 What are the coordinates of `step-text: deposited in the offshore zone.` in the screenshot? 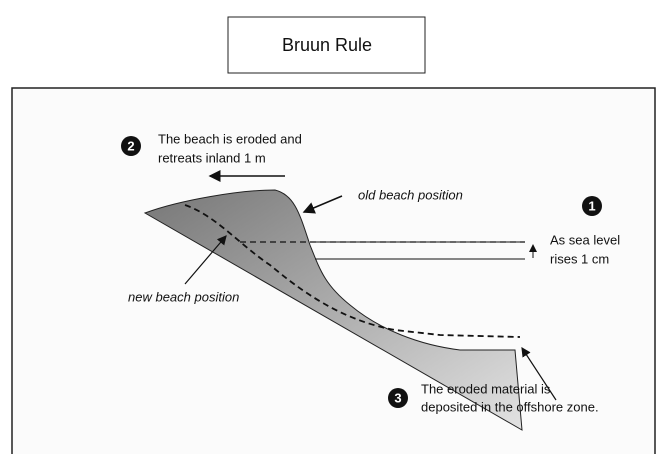 It's located at (510, 406).